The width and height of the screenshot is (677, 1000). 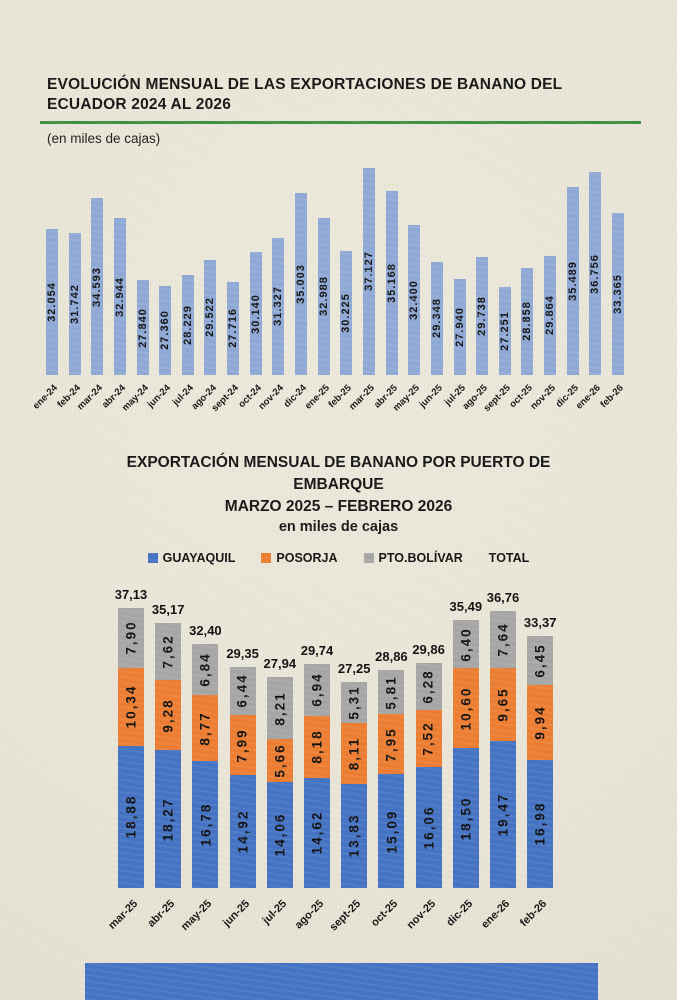 I want to click on bar-value-label: 29.348, so click(x=436, y=318).